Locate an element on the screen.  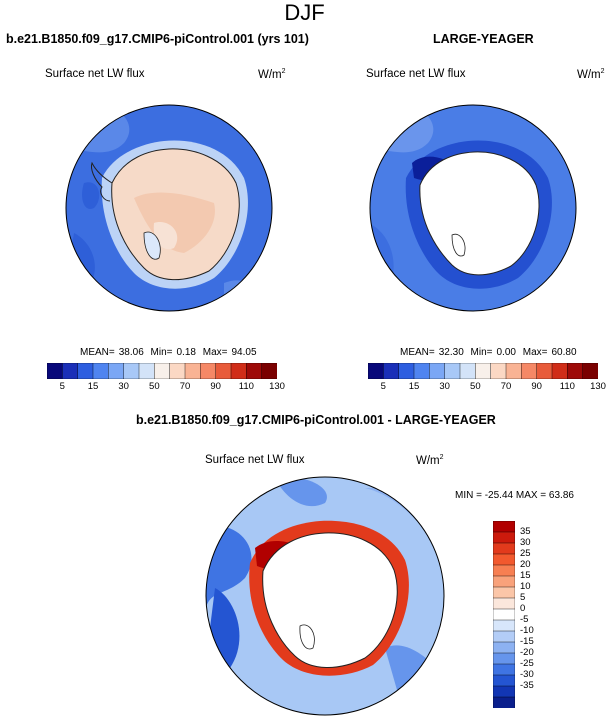
left-colorbar-labels: 5 15 30 50 70 90 110 130 is located at coordinates (166, 388).